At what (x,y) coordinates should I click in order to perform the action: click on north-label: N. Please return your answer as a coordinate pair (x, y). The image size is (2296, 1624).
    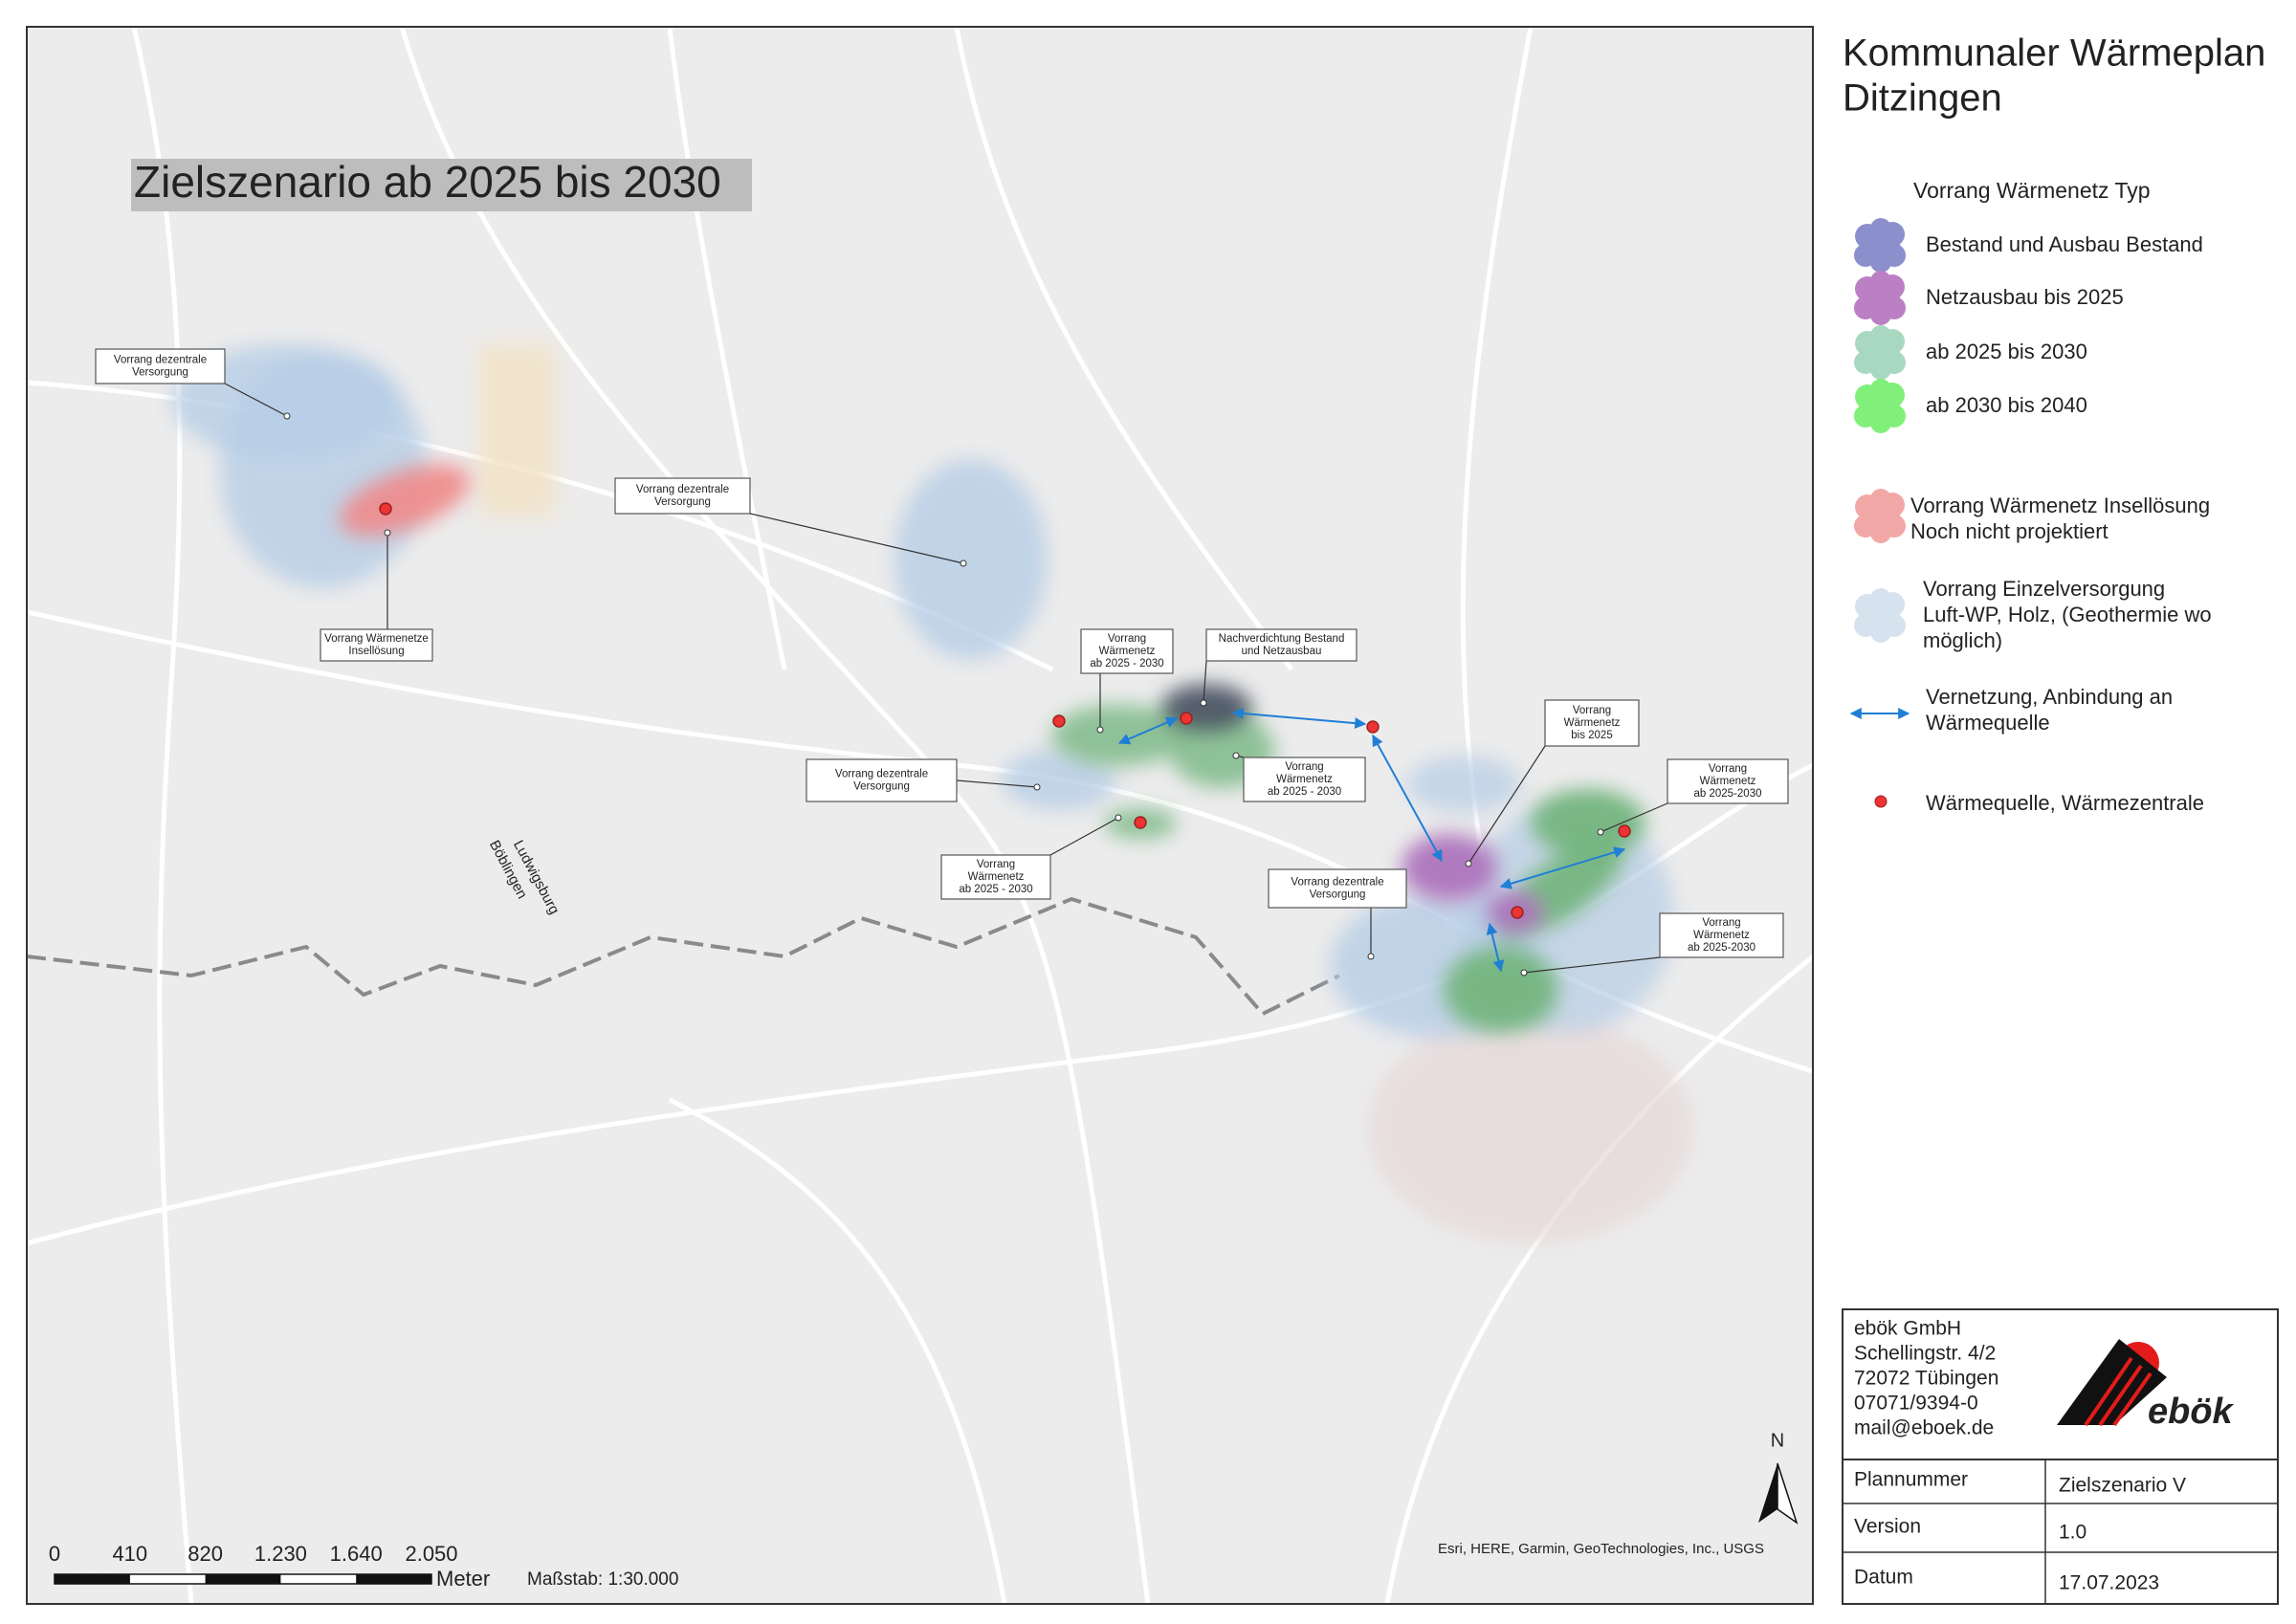
    Looking at the image, I should click on (1777, 1441).